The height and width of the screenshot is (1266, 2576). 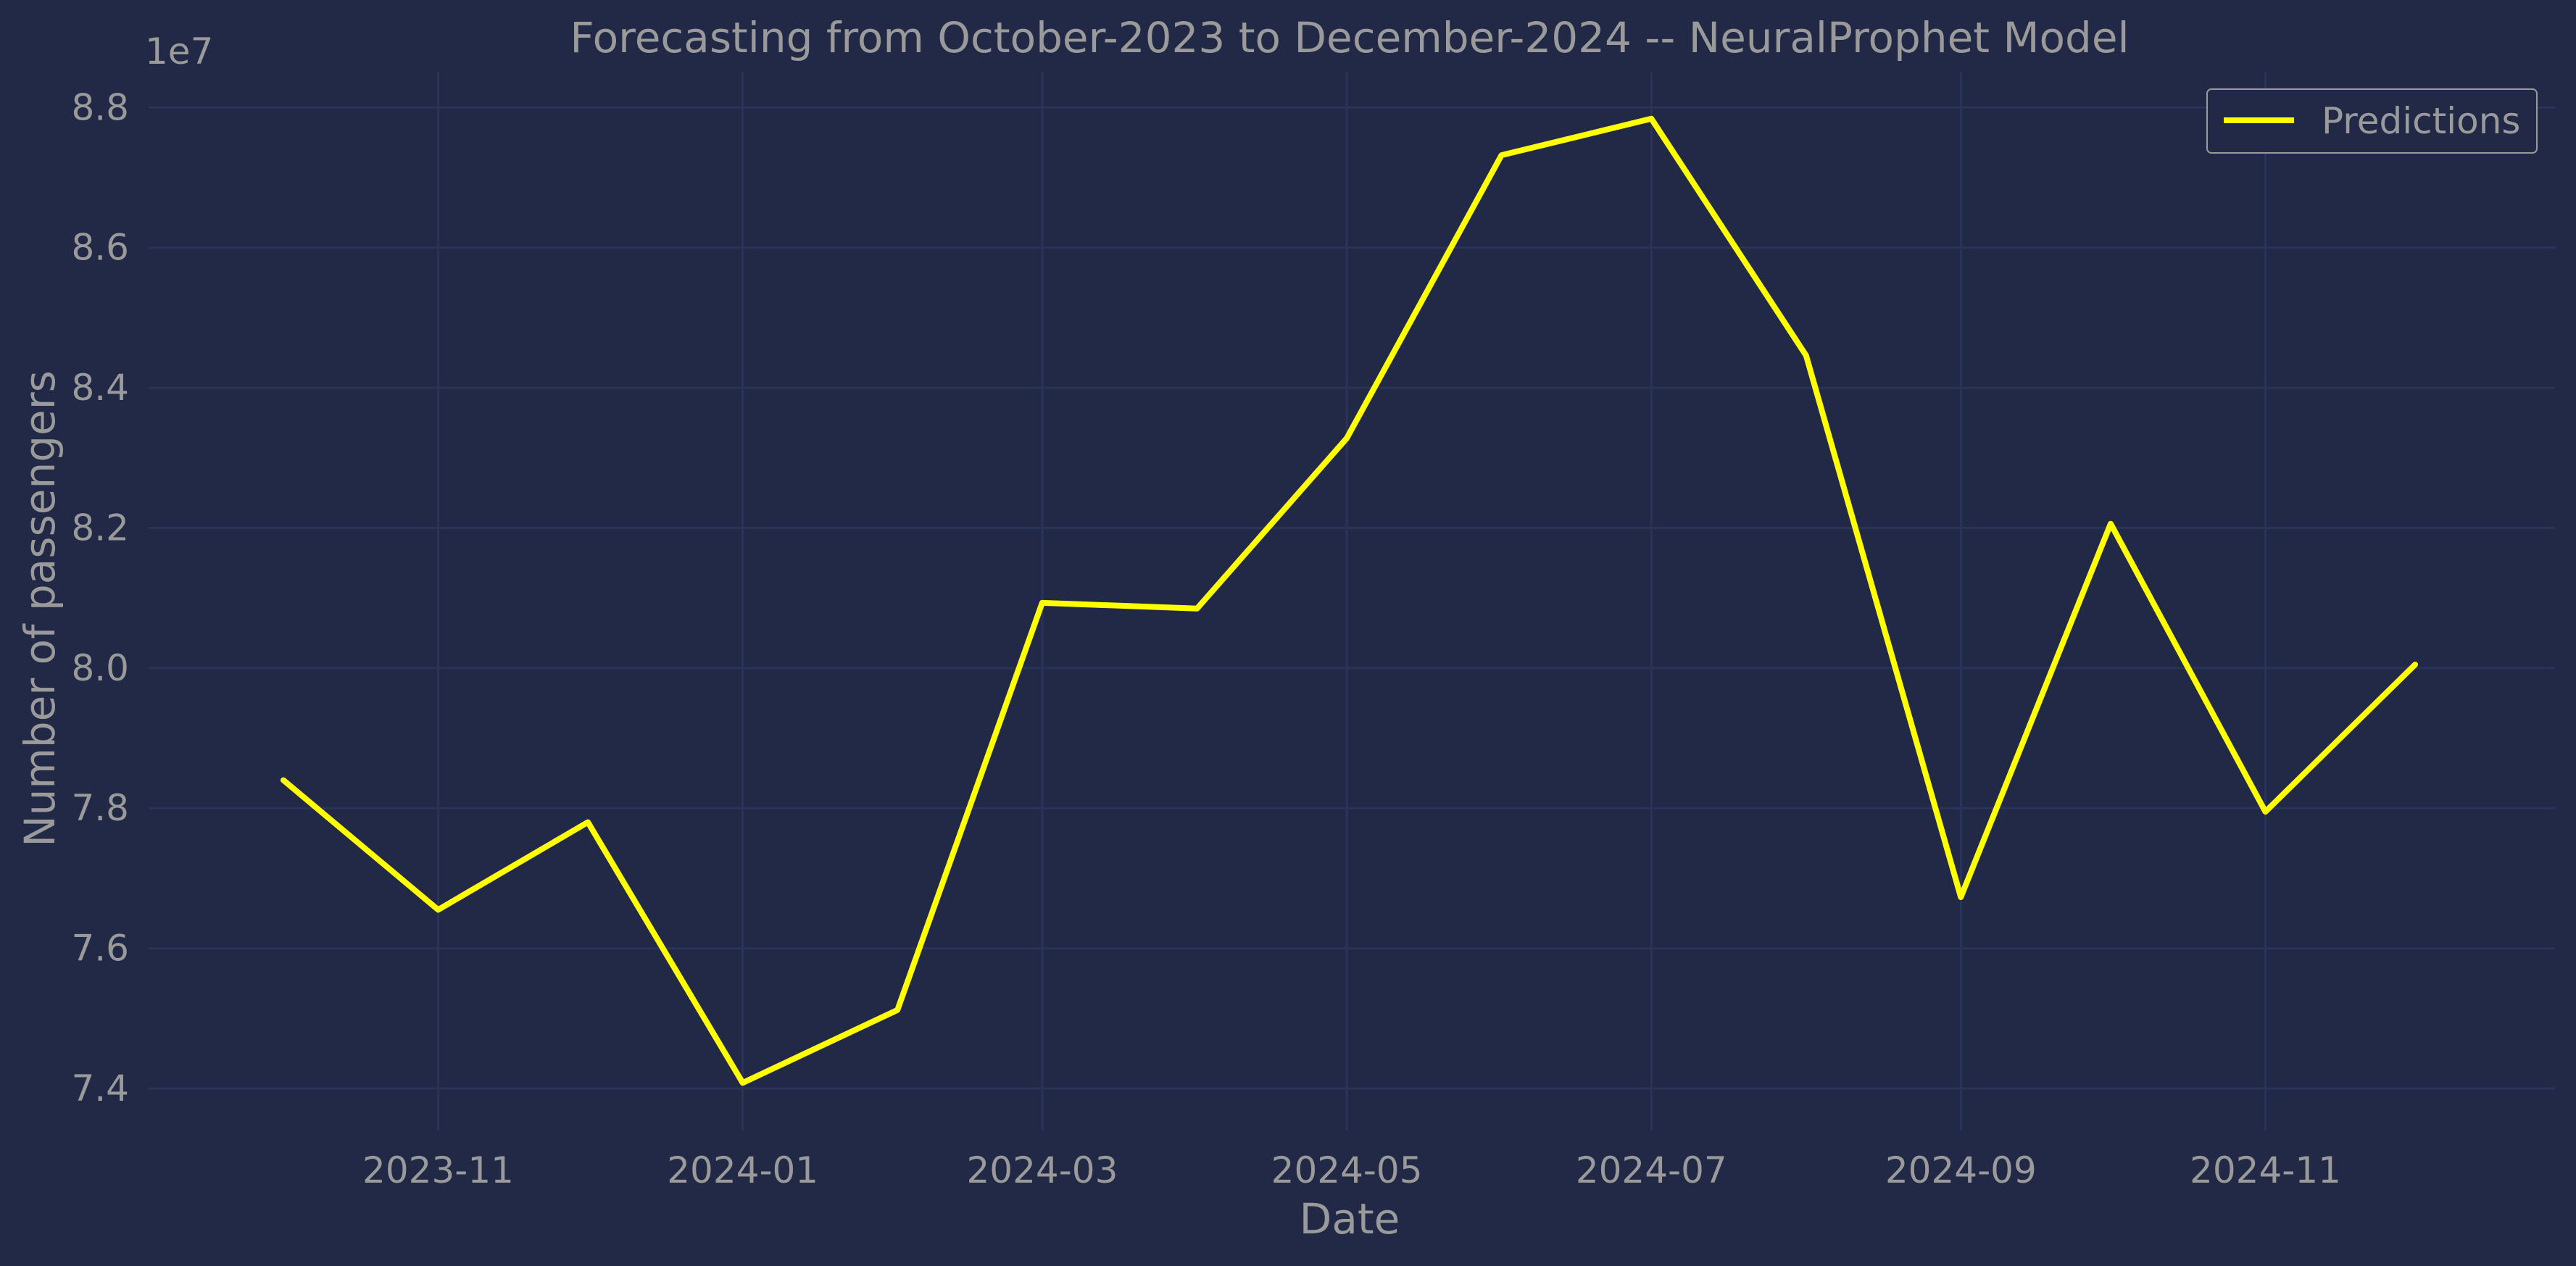 What do you see at coordinates (1651, 1170) in the screenshot?
I see `x-tick-label: 2024-07` at bounding box center [1651, 1170].